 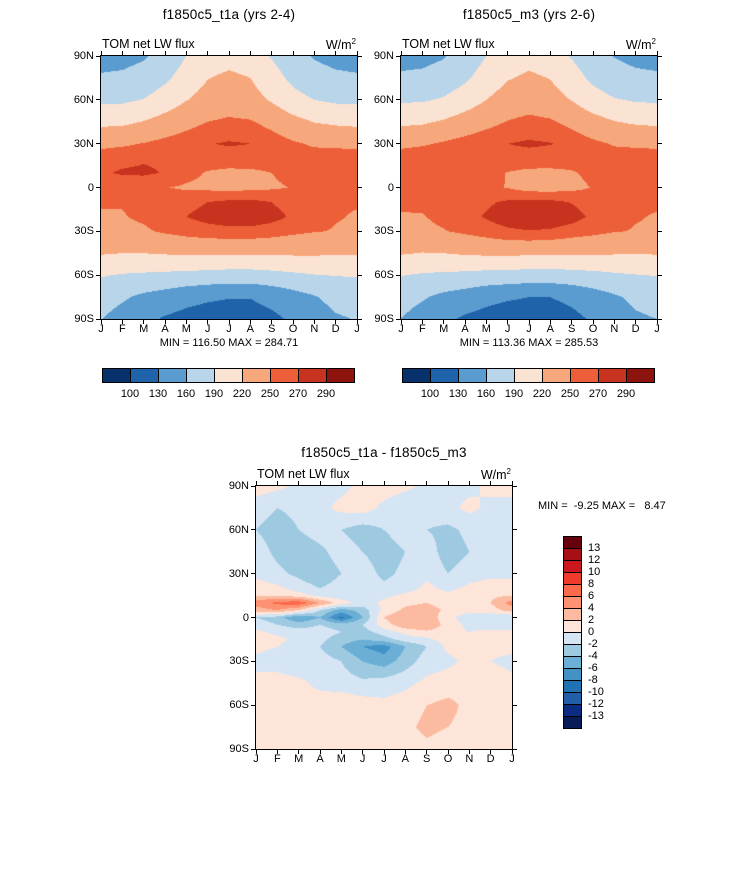 I want to click on colorbar: -13 -12 -10 -8 -6 -4 -2 0 2 4 6 8 10 12 13, so click(x=583, y=632).